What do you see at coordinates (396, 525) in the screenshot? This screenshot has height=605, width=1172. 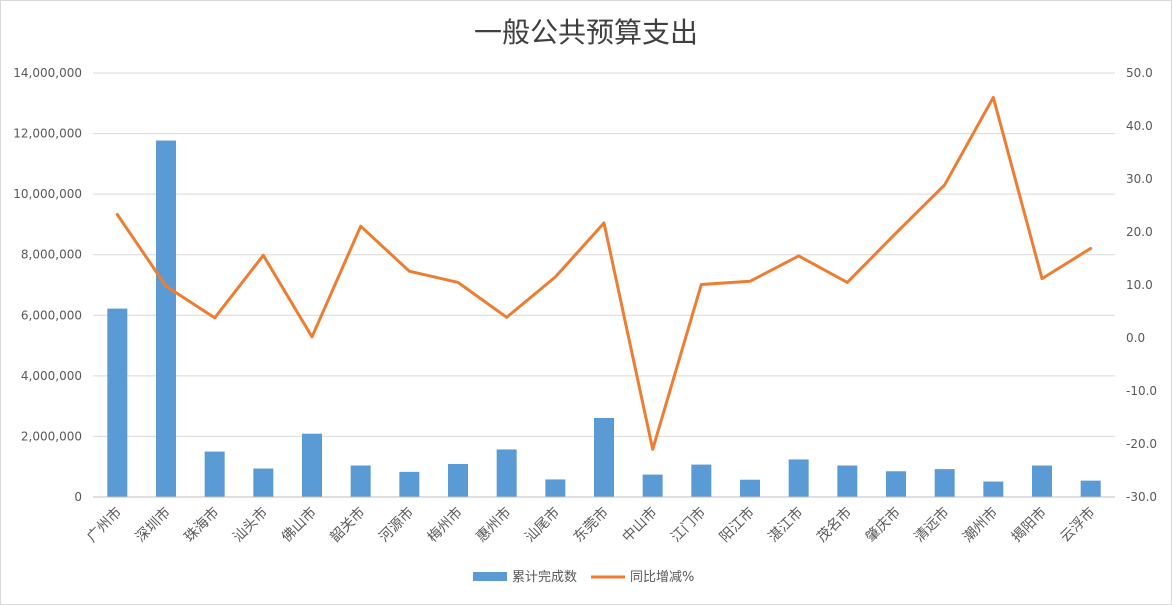 I see `category-label: 河源市` at bounding box center [396, 525].